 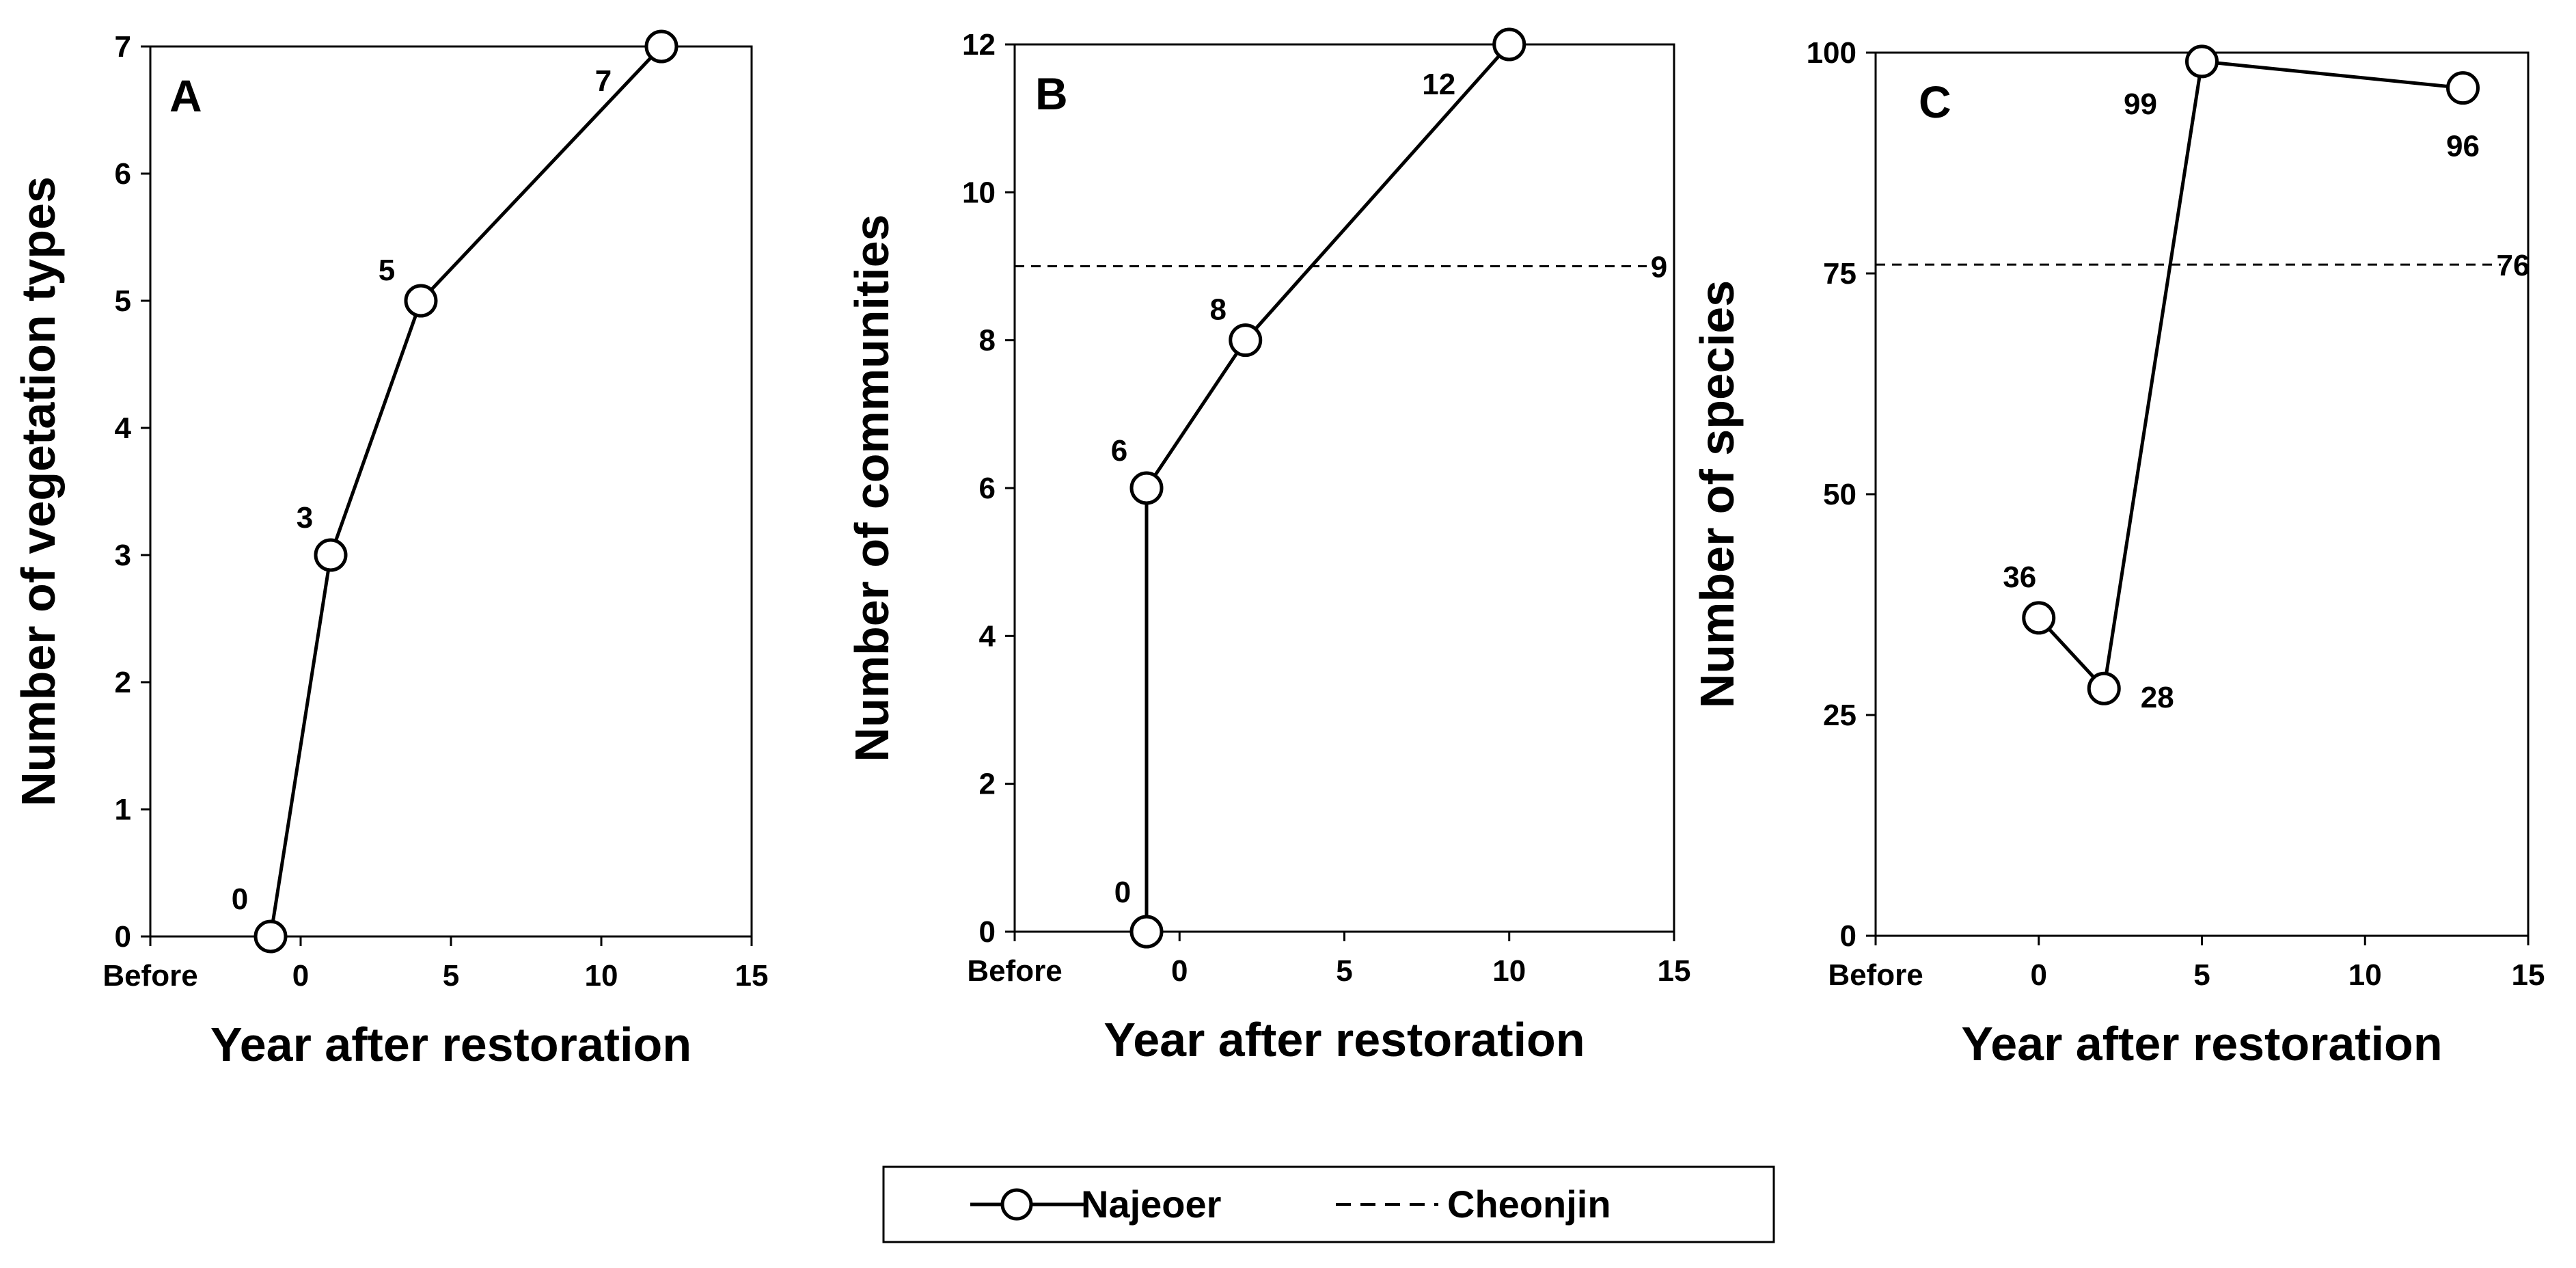 What do you see at coordinates (2157, 697) in the screenshot?
I see `najeoer-value-label: 28` at bounding box center [2157, 697].